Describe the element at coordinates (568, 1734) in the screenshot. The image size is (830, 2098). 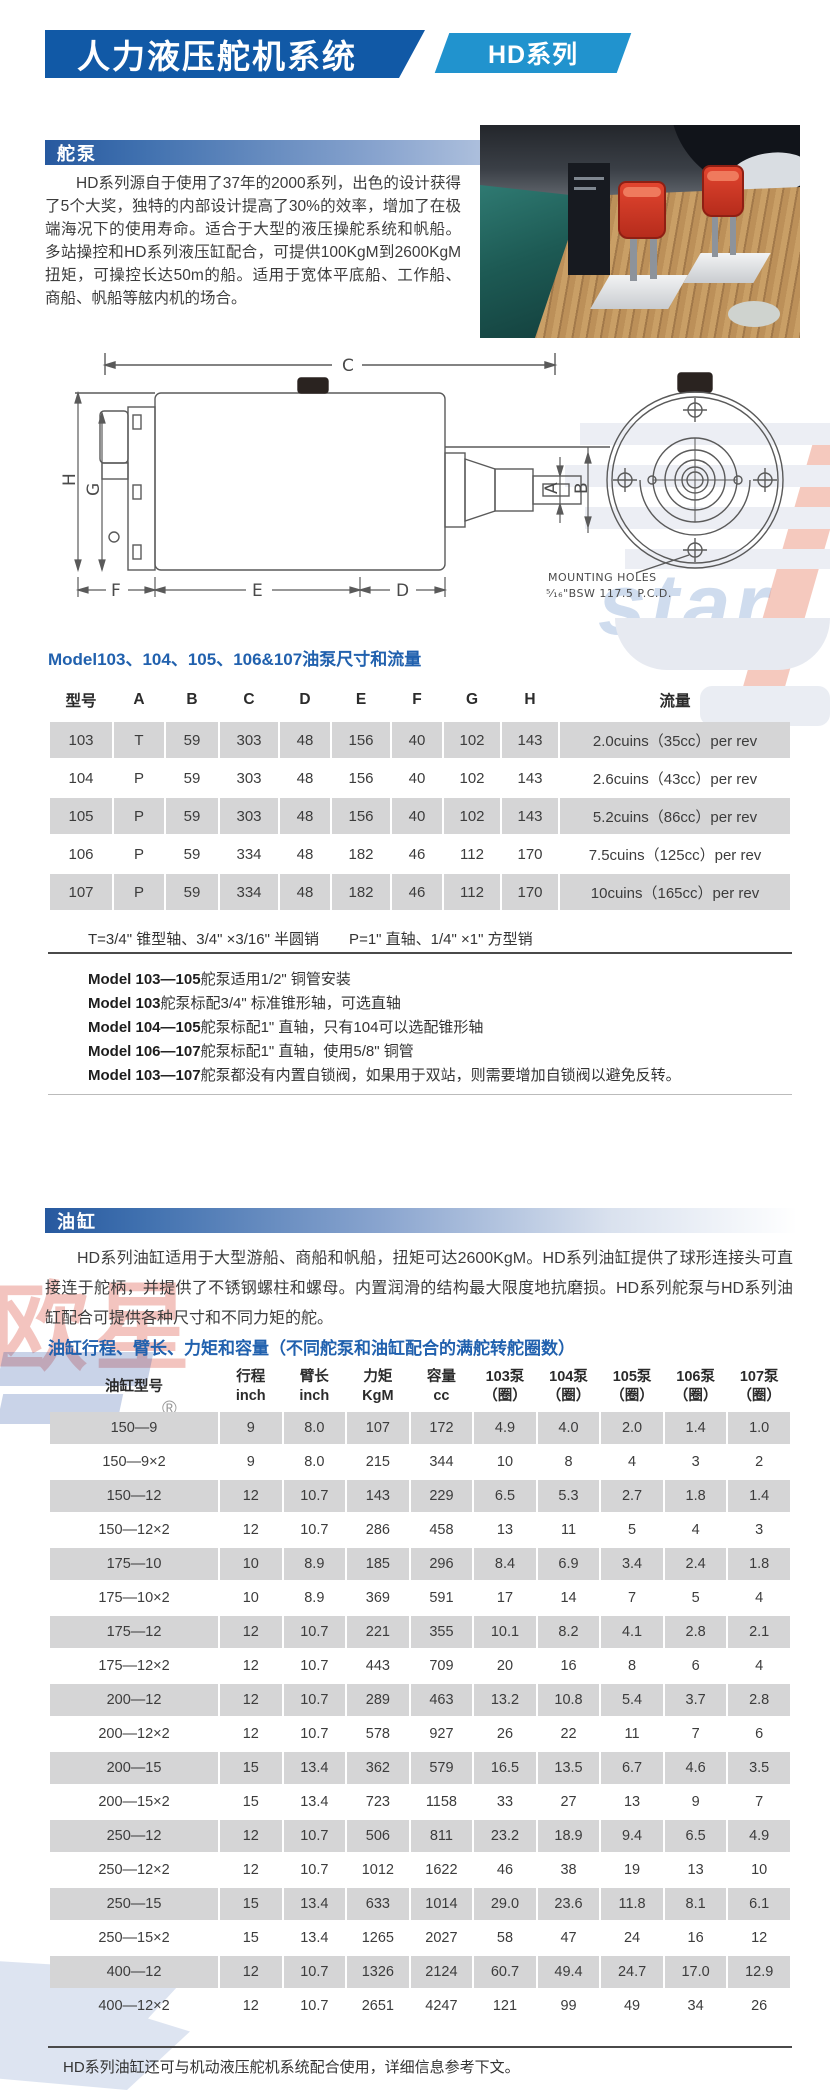
I see `table-cell: 22` at that location.